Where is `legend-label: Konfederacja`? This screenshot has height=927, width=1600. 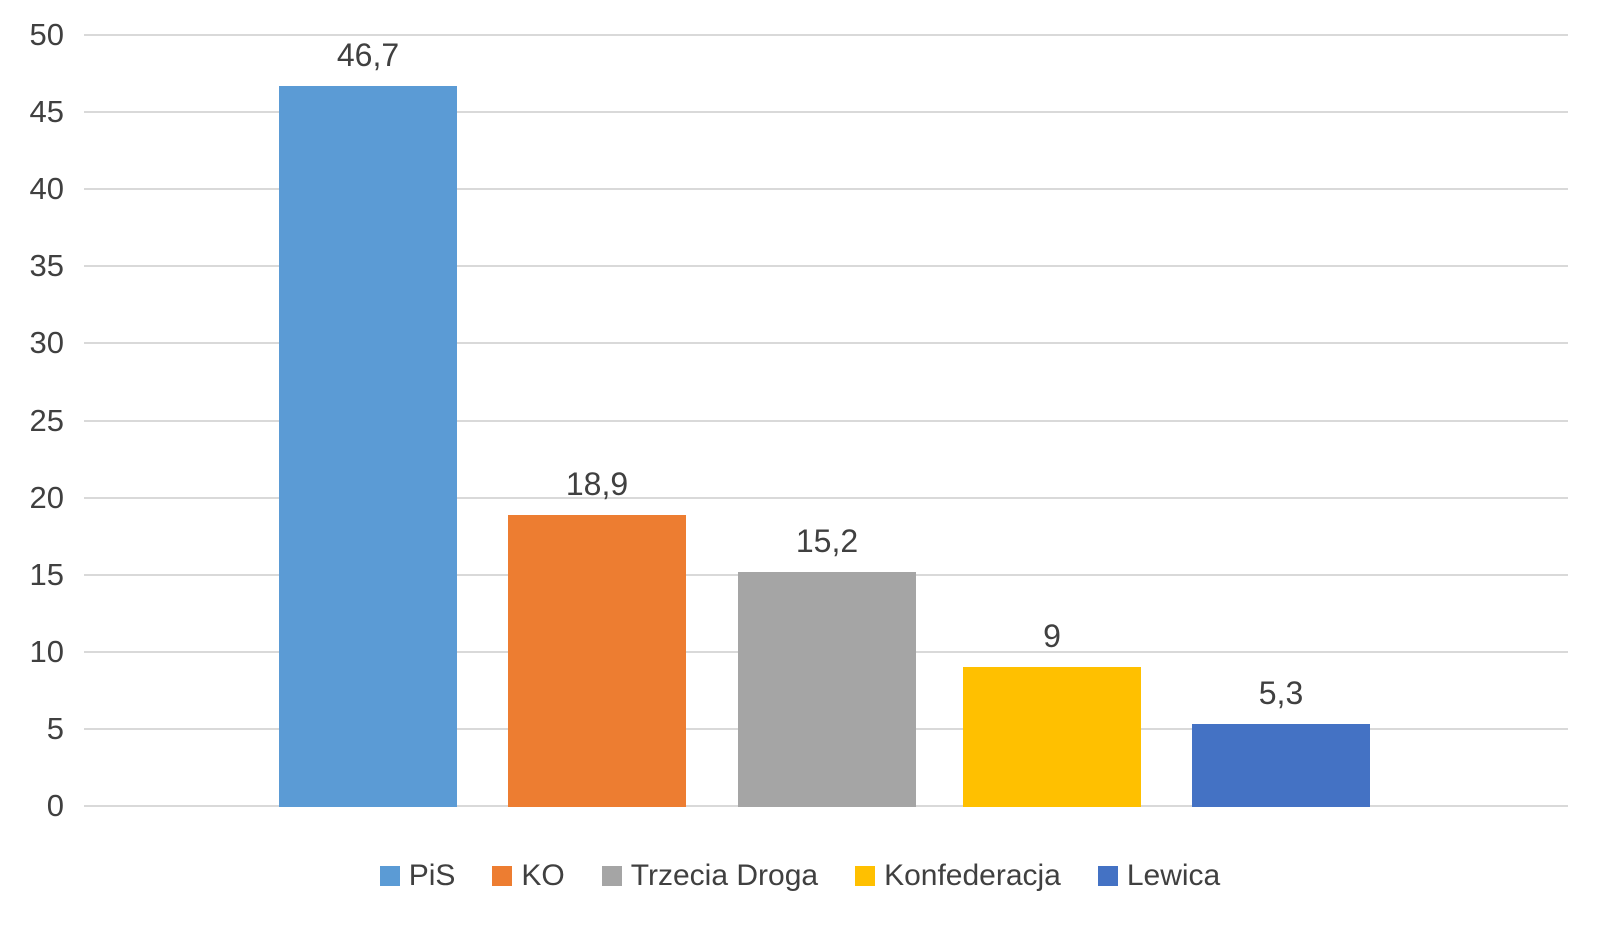
legend-label: Konfederacja is located at coordinates (972, 875).